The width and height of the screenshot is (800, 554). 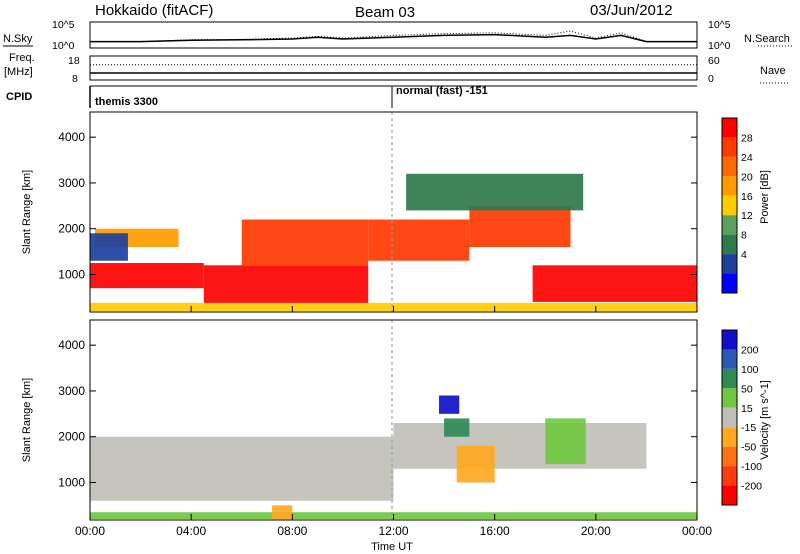 I want to click on colorbar-tick-label: 24, so click(x=747, y=158).